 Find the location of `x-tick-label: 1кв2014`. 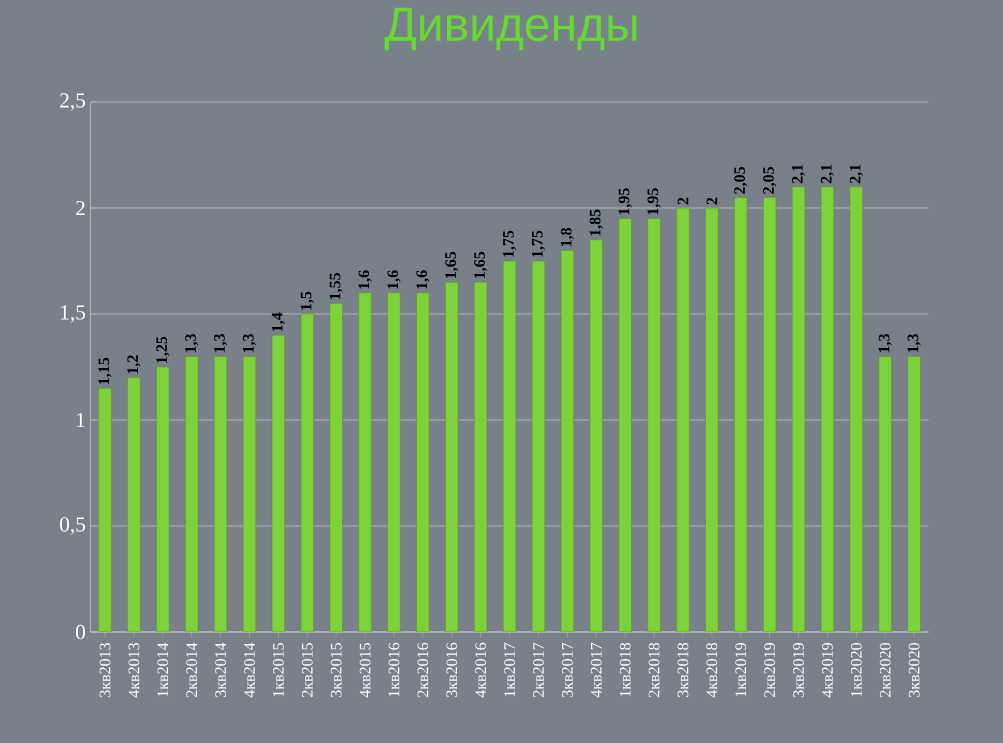

x-tick-label: 1кв2014 is located at coordinates (163, 669).